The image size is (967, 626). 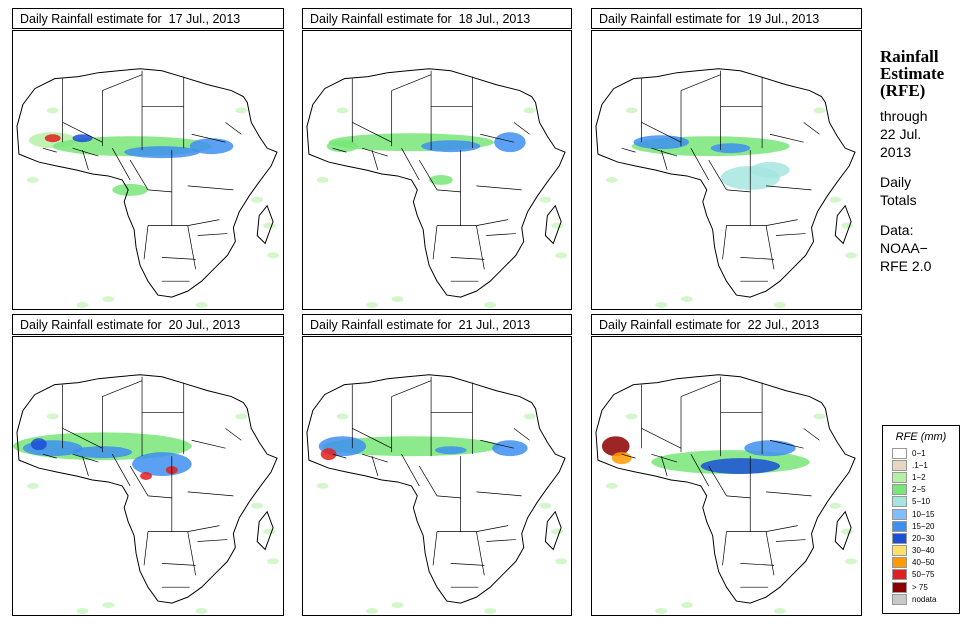 What do you see at coordinates (919, 453) in the screenshot?
I see `legend-label: 0−1` at bounding box center [919, 453].